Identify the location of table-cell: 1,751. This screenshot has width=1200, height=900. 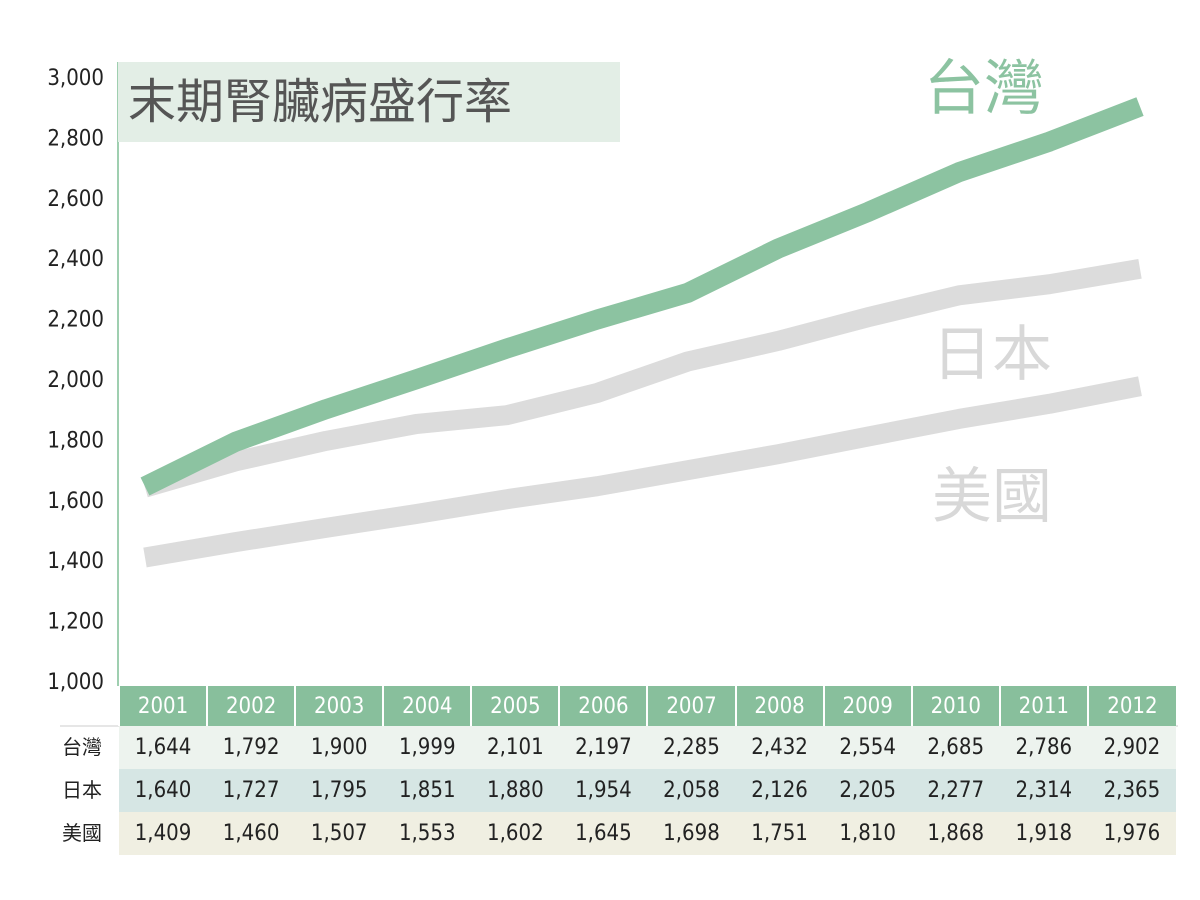
(779, 833).